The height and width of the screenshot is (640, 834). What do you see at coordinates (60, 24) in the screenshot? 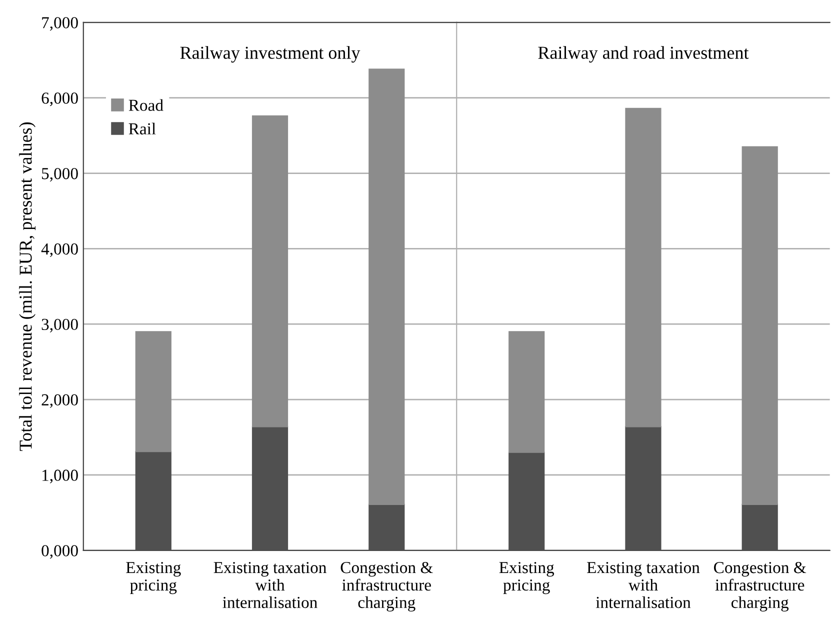
I see `y-tick-label: 7,000` at bounding box center [60, 24].